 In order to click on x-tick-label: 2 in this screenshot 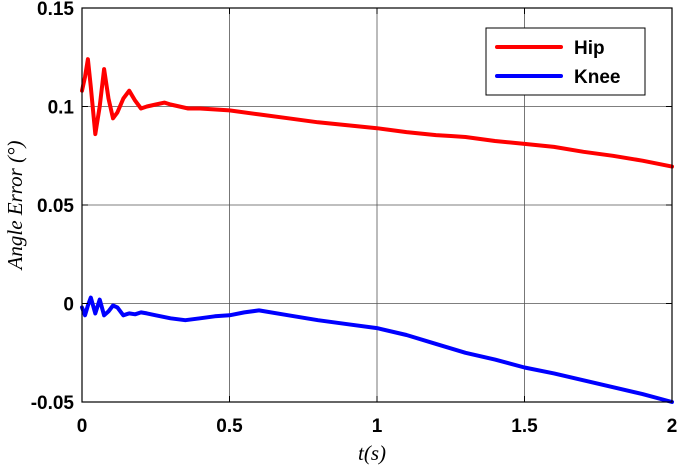, I will do `click(672, 426)`.